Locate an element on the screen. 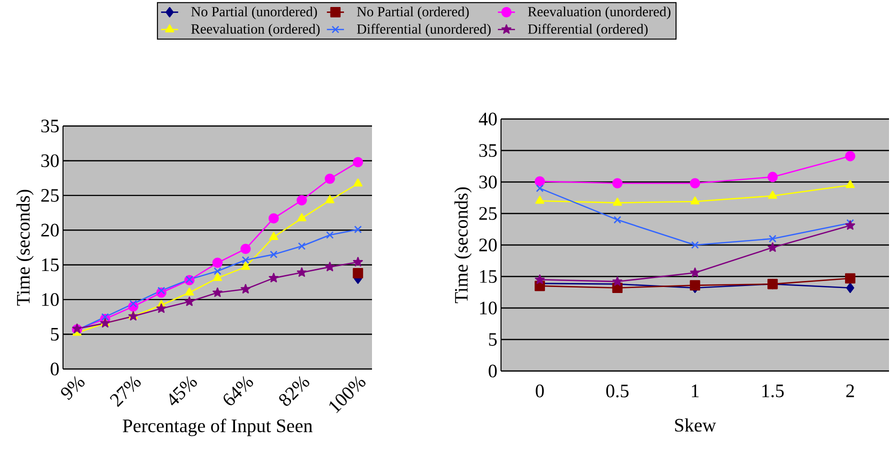 The height and width of the screenshot is (474, 891). legend-label: Reevaluation (ordered) is located at coordinates (255, 30).